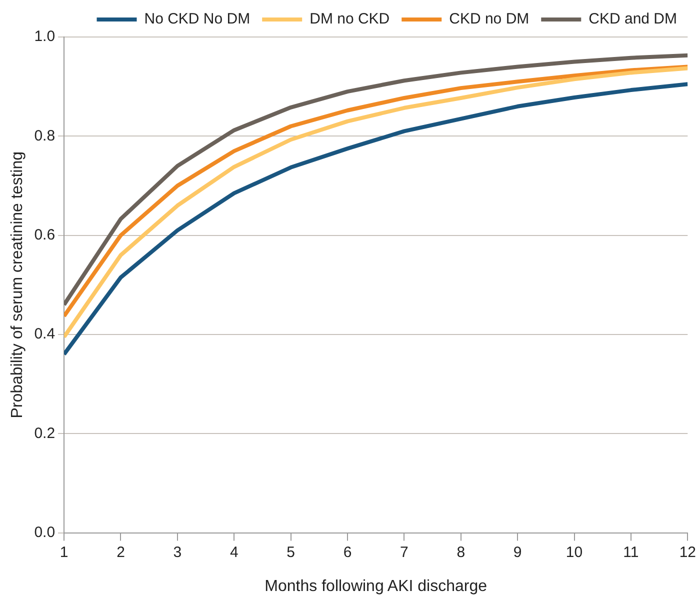 Image resolution: width=699 pixels, height=604 pixels. I want to click on y-axis-title: Probability of serum creatinine testing, so click(17, 285).